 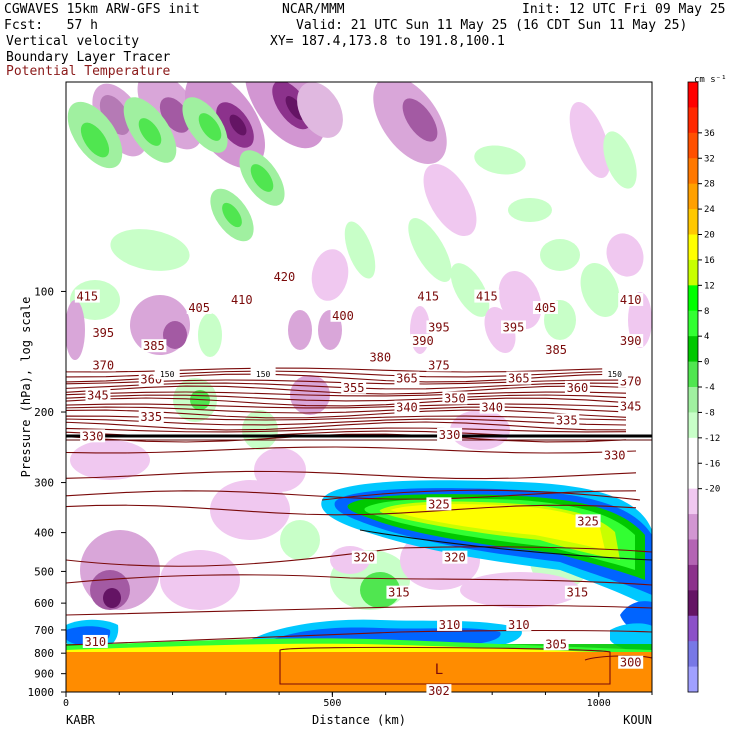 What do you see at coordinates (703, 387) in the screenshot?
I see `colorbar: 36 32 28 24 20 16 12 8 4 0 -4 -8 -12 -16 -20` at bounding box center [703, 387].